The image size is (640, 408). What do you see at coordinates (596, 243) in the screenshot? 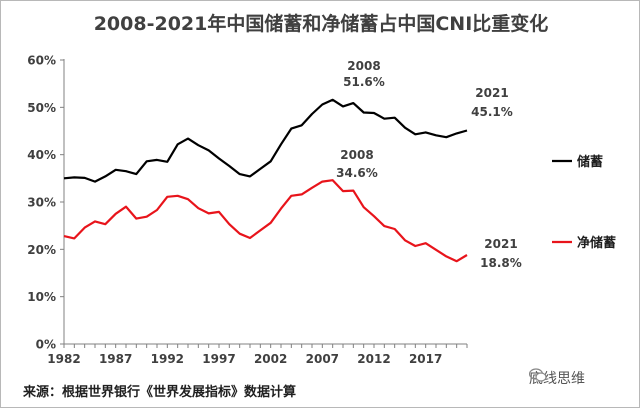
I see `legend-label: 净储蓄` at bounding box center [596, 243].